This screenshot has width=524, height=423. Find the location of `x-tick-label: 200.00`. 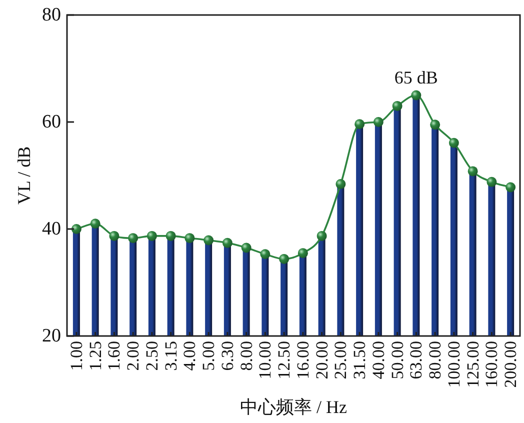

x-tick-label: 200.00 is located at coordinates (510, 364).